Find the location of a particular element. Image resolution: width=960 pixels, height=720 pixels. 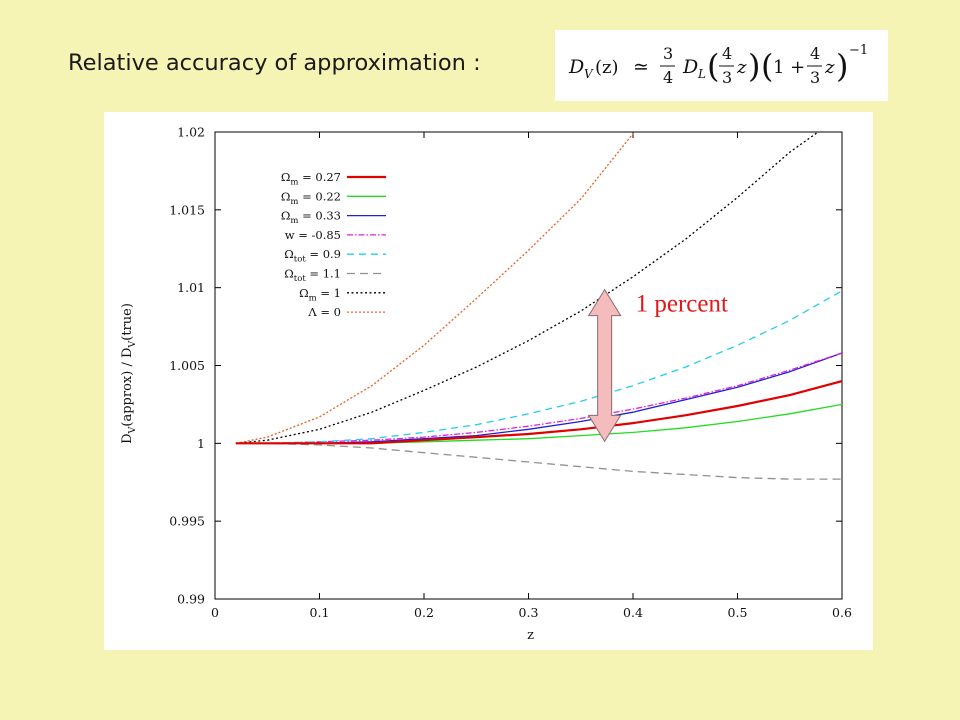

y-tick-label: 1.005 is located at coordinates (187, 365).